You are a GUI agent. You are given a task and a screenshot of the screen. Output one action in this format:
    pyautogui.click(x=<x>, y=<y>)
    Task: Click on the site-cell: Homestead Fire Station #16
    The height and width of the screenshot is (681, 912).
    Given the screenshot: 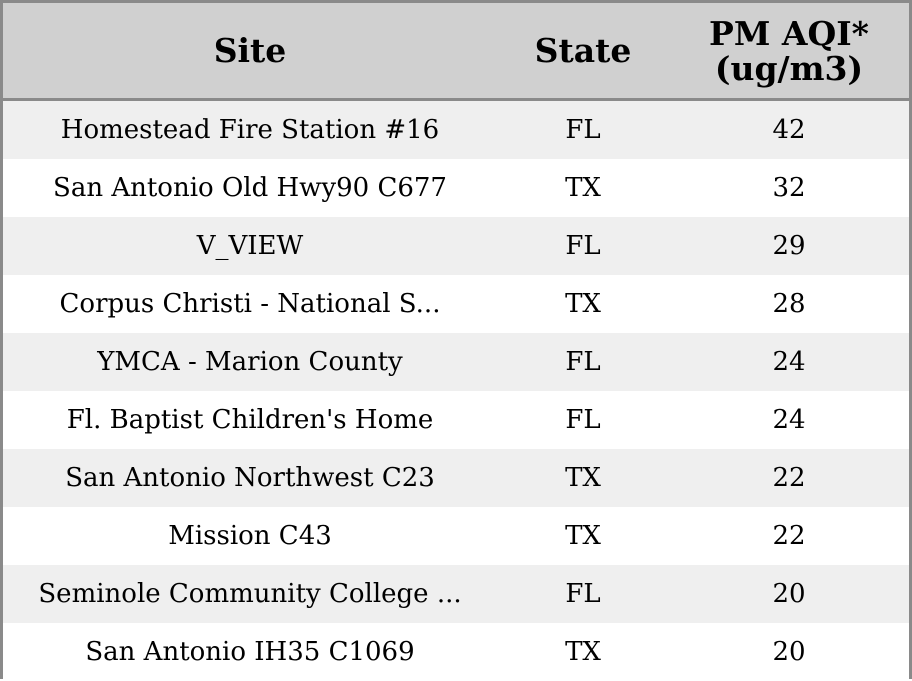 What is the action you would take?
    pyautogui.click(x=250, y=130)
    